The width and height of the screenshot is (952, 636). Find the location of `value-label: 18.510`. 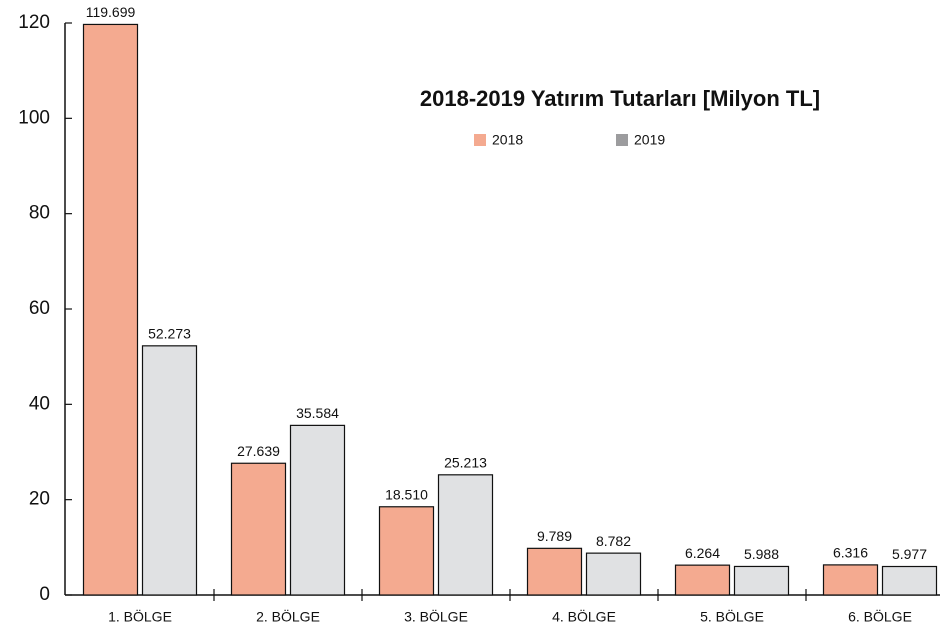

value-label: 18.510 is located at coordinates (406, 494).